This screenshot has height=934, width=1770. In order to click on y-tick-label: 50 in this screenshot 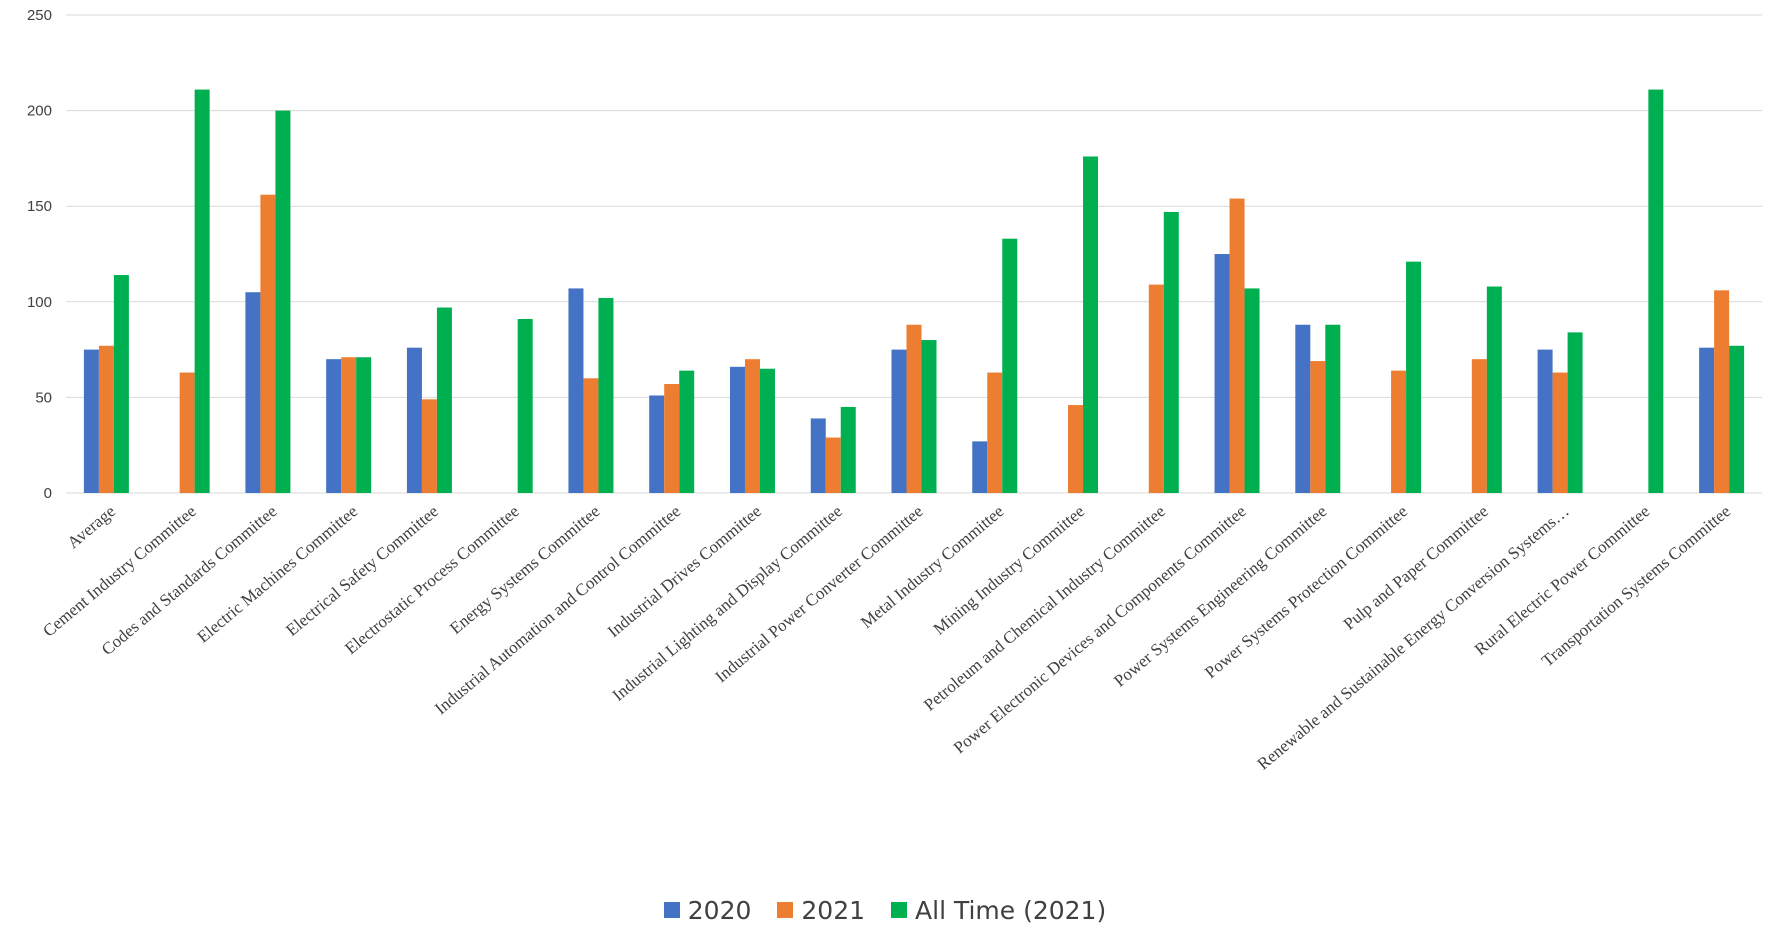, I will do `click(43, 397)`.